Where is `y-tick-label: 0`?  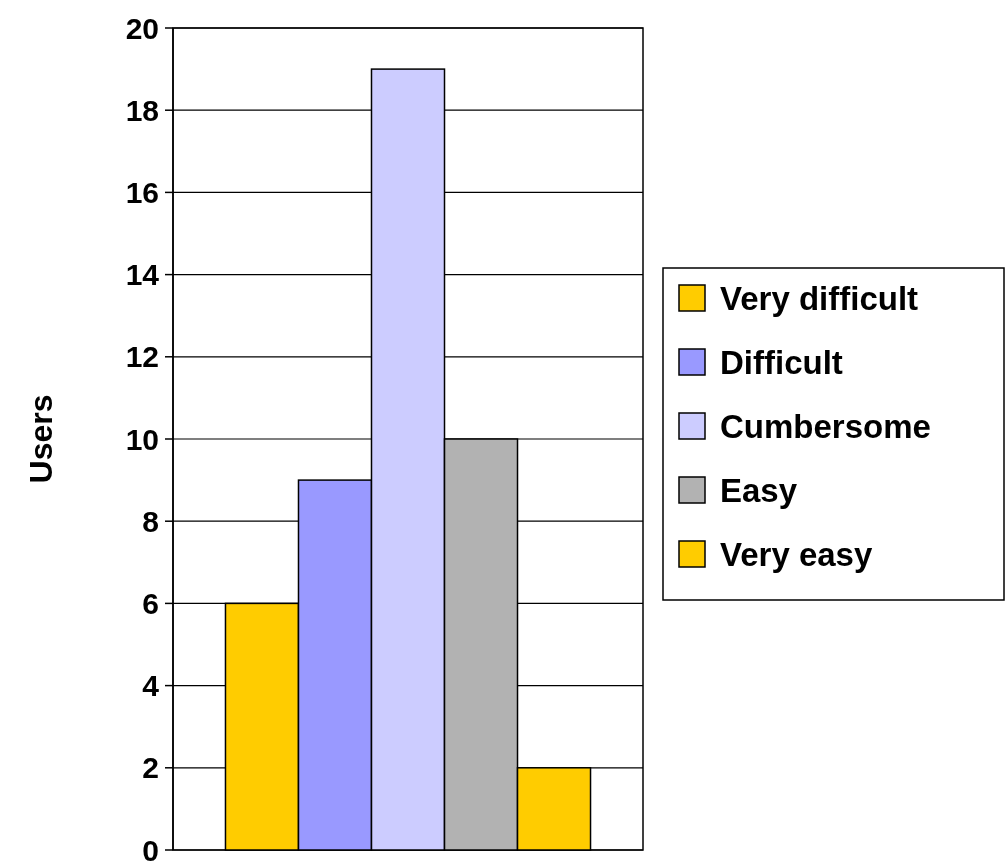
y-tick-label: 0 is located at coordinates (150, 848).